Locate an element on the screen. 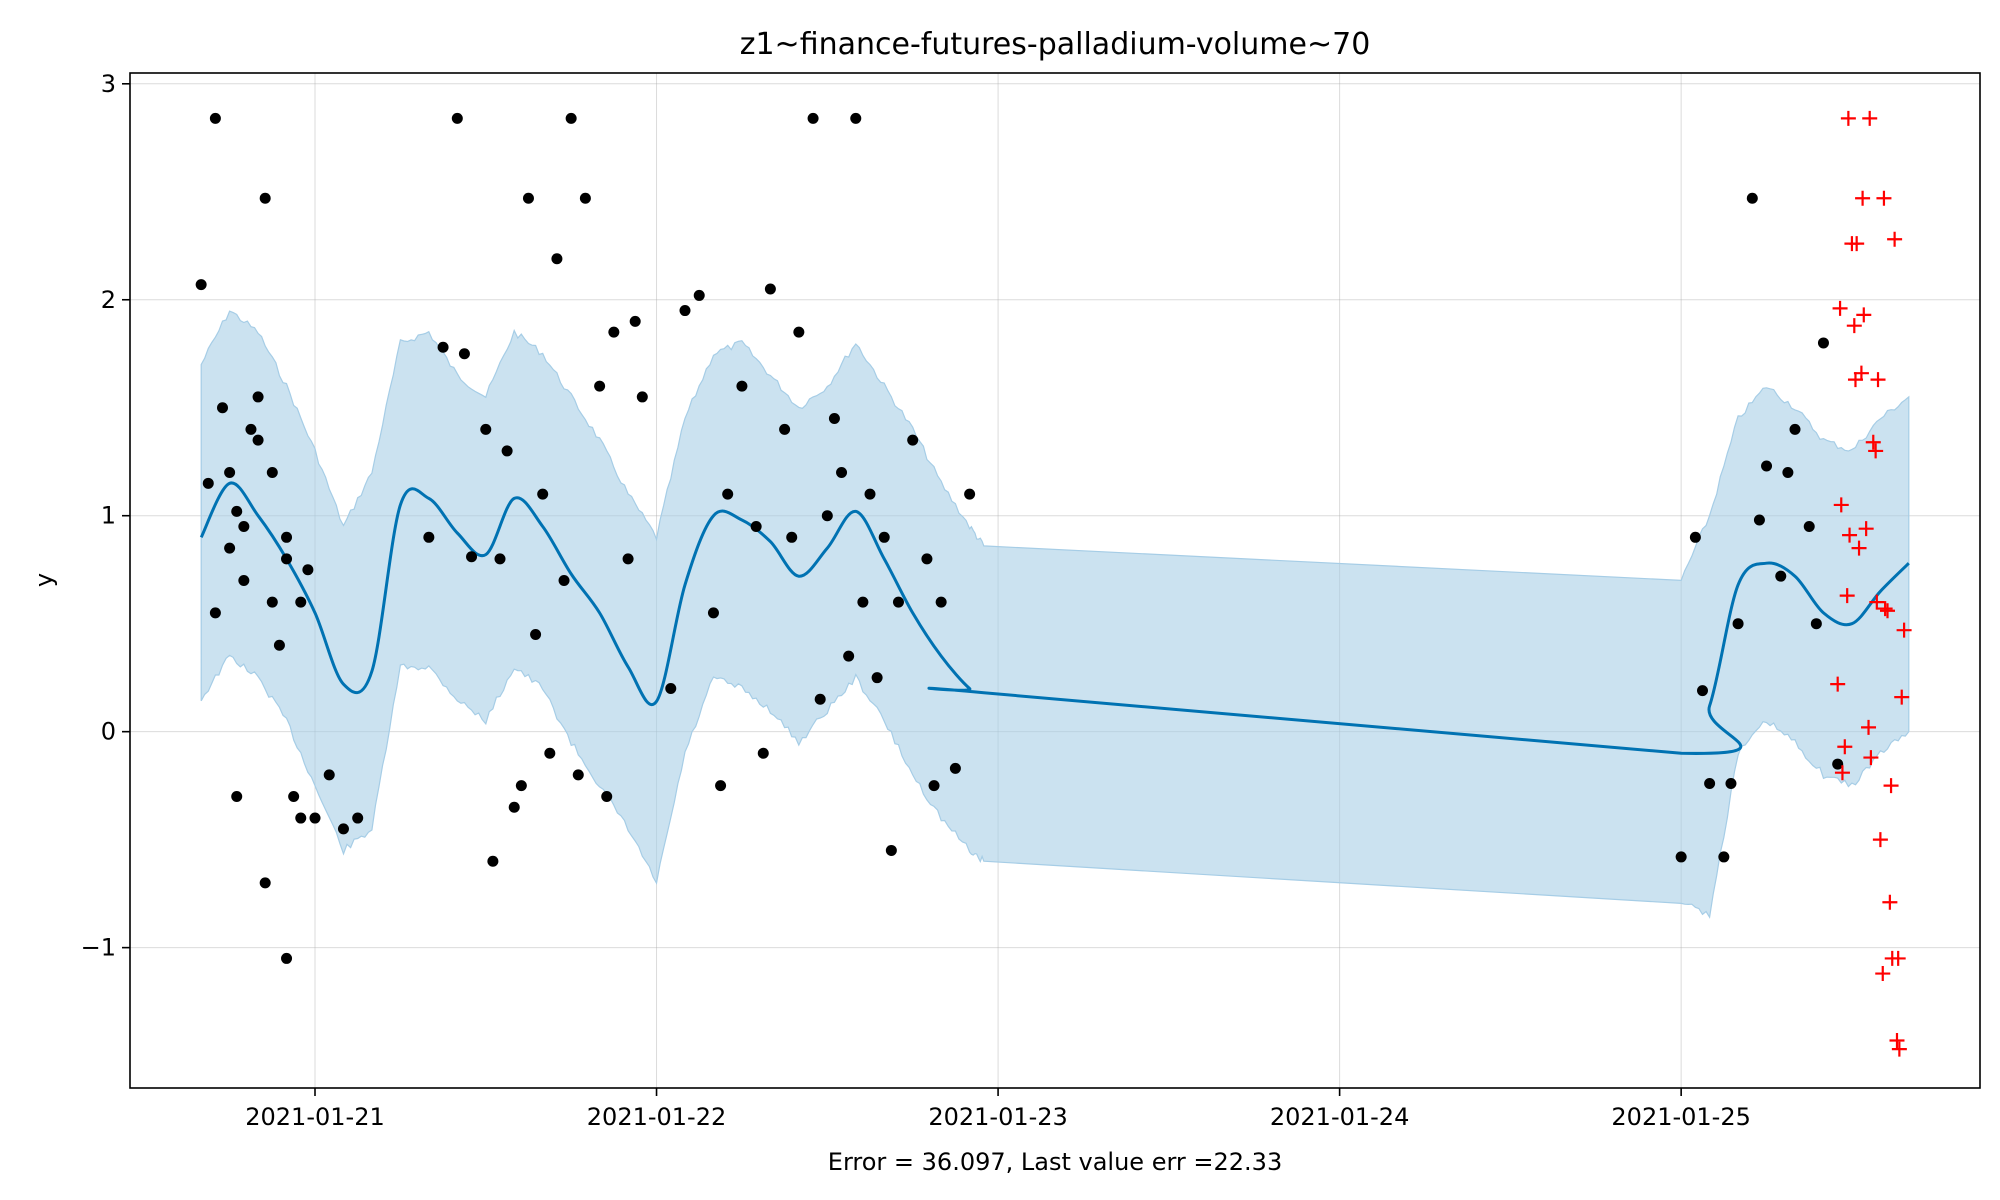 Image resolution: width=2000 pixels, height=1200 pixels. x-tick-label: 2021-01-24 is located at coordinates (1339, 1117).